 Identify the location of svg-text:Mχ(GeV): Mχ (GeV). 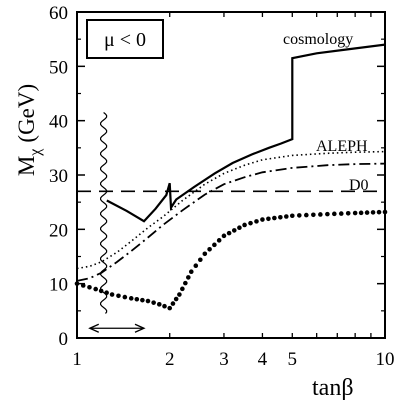
(29, 130).